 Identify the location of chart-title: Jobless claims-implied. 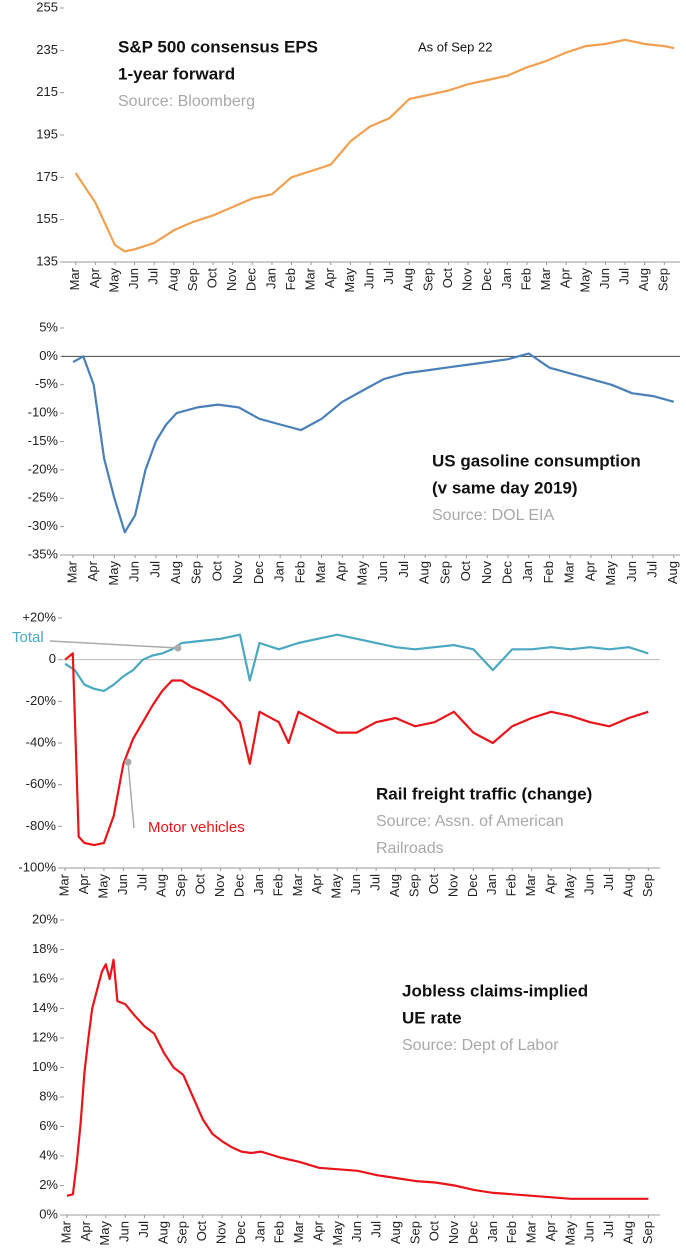
(495, 990).